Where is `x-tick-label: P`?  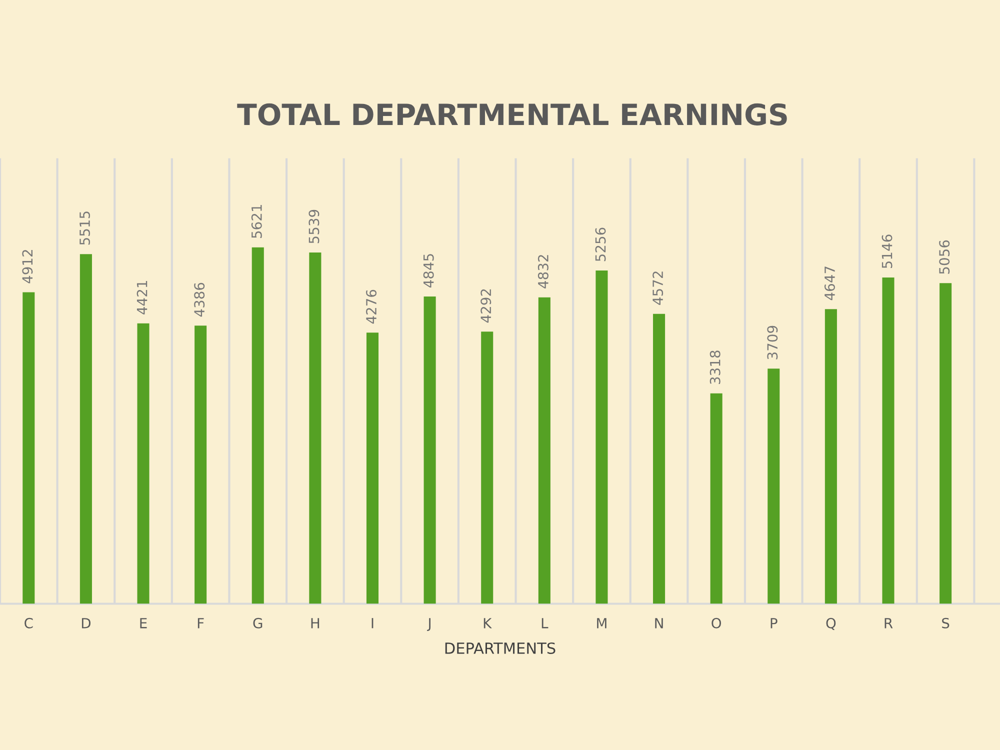 x-tick-label: P is located at coordinates (774, 623).